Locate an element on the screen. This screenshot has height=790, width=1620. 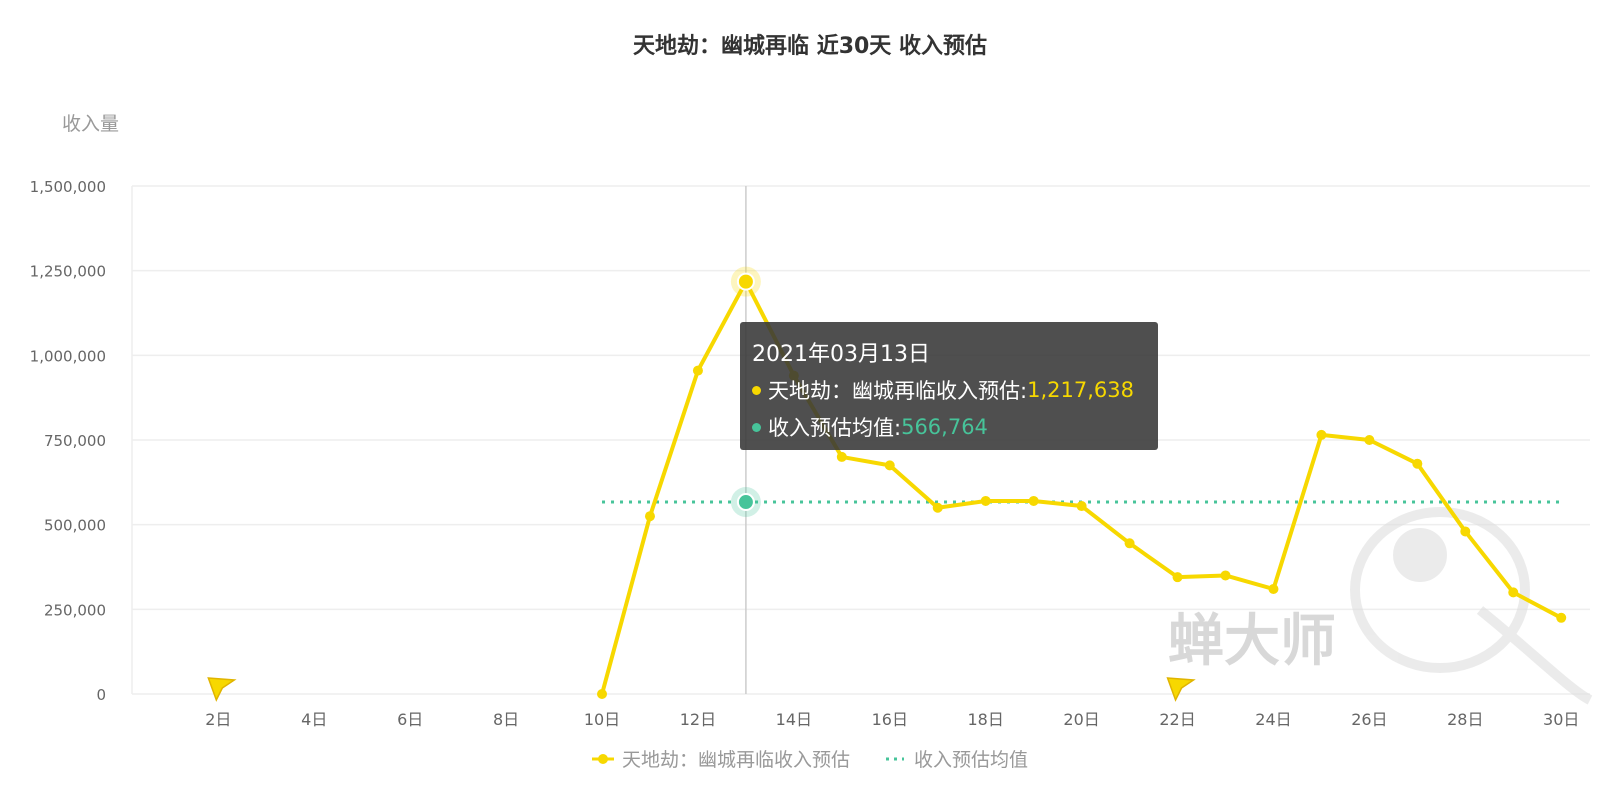
x-tick-label: 16日 is located at coordinates (890, 719).